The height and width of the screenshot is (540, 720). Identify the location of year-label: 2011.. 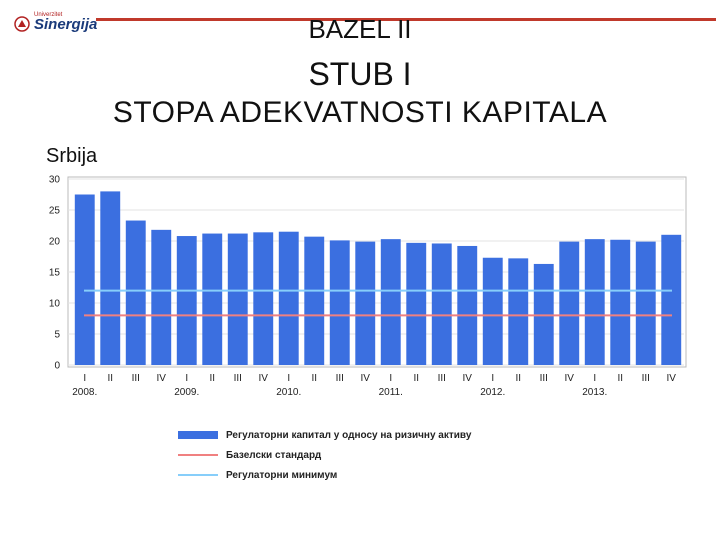
(391, 392).